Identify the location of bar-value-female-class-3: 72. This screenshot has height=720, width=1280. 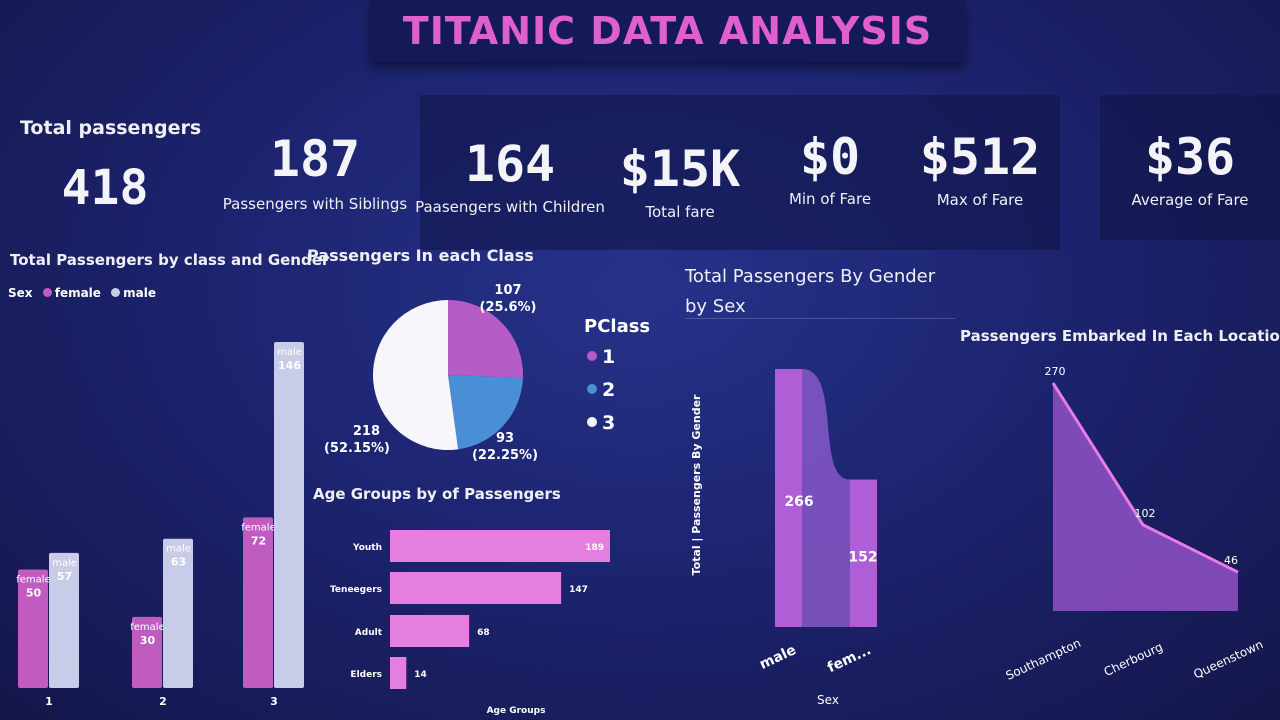
(258, 540).